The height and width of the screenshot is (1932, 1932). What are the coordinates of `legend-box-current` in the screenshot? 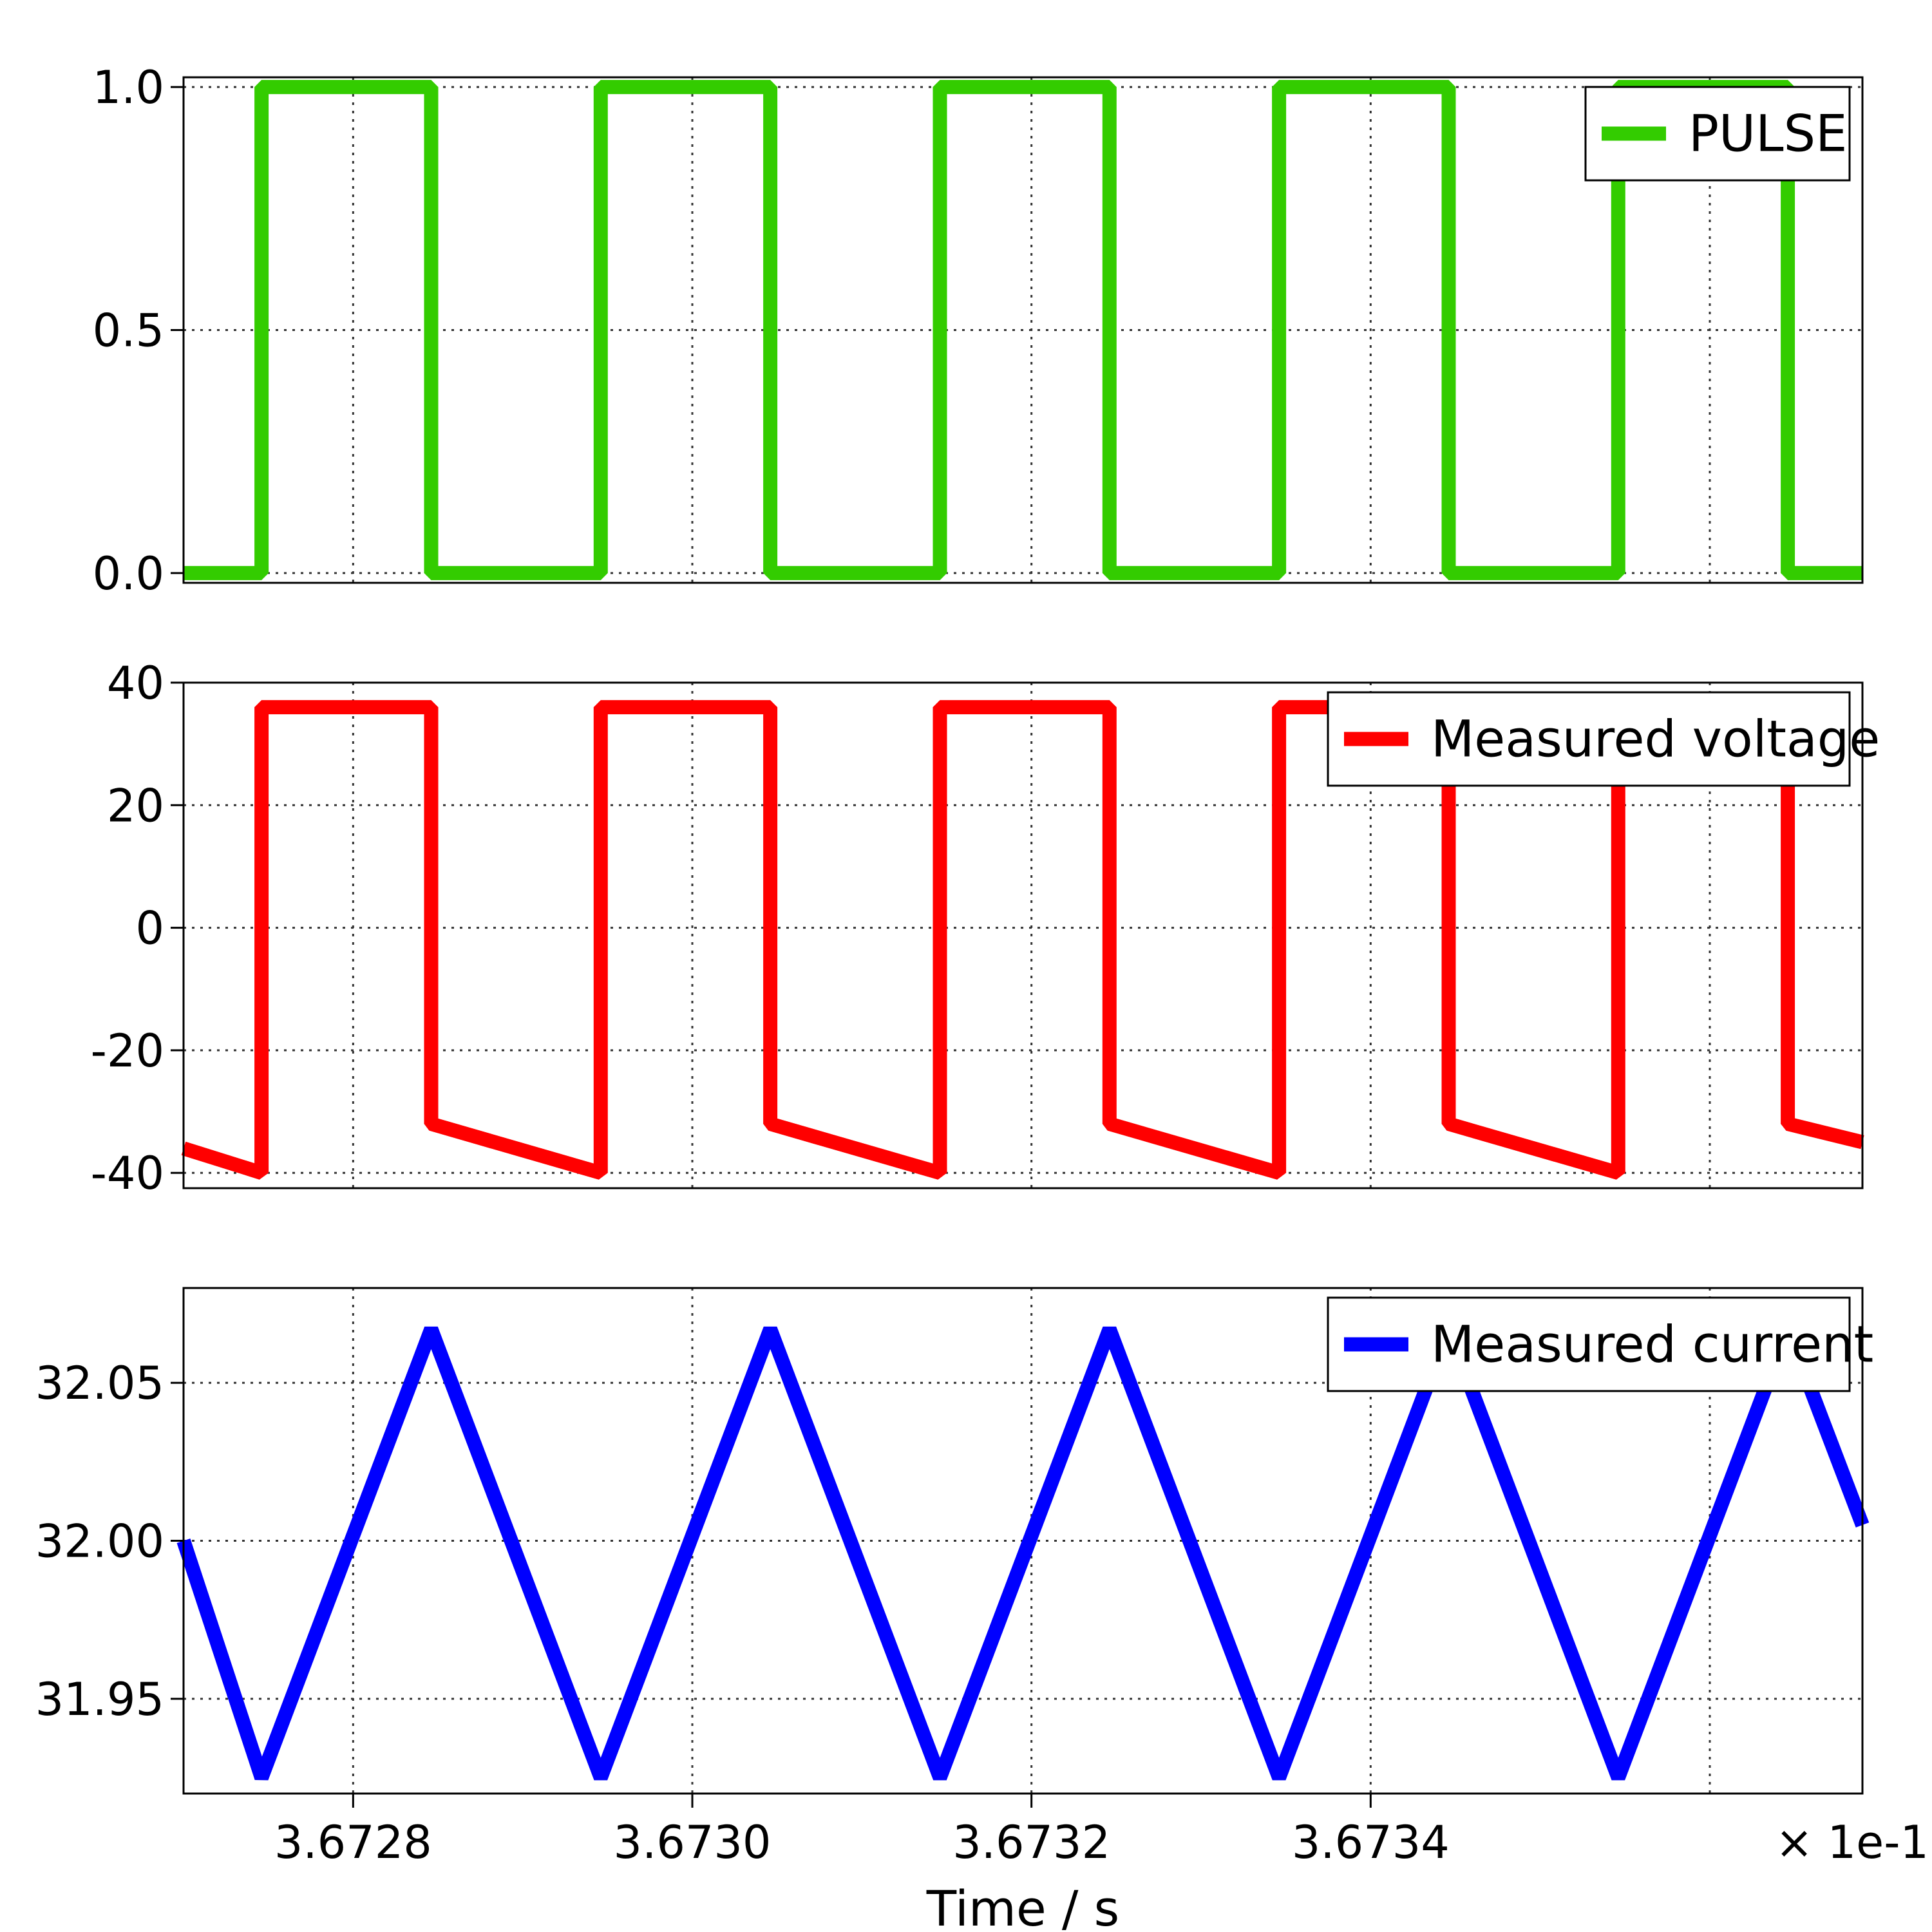 It's located at (1589, 1344).